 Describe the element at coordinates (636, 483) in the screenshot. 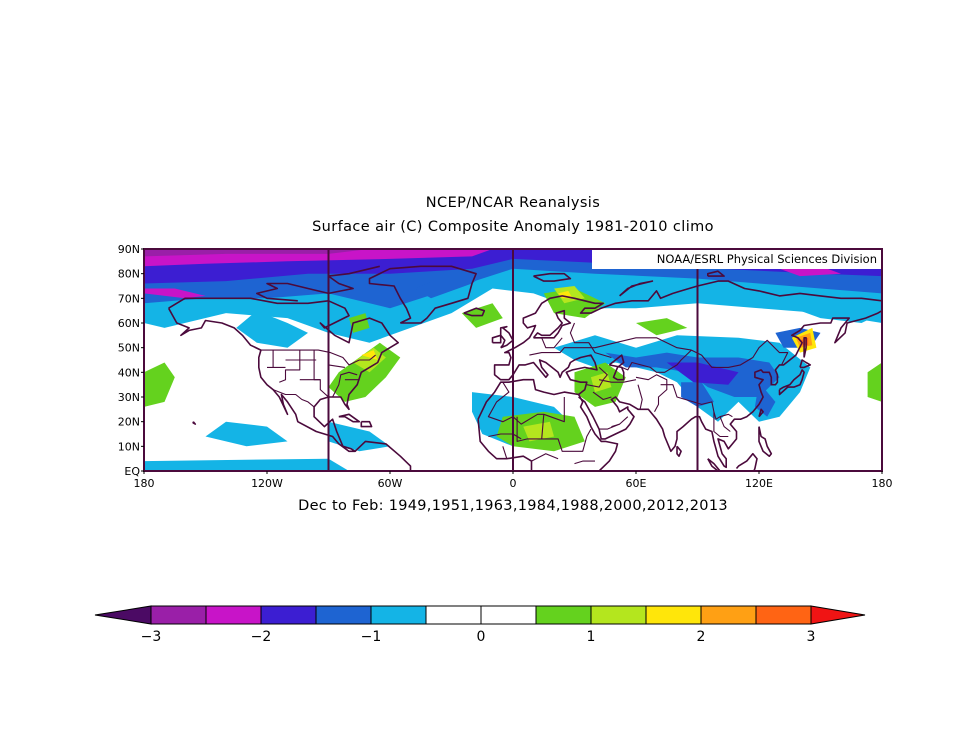

I see `lon-label: 60E` at that location.